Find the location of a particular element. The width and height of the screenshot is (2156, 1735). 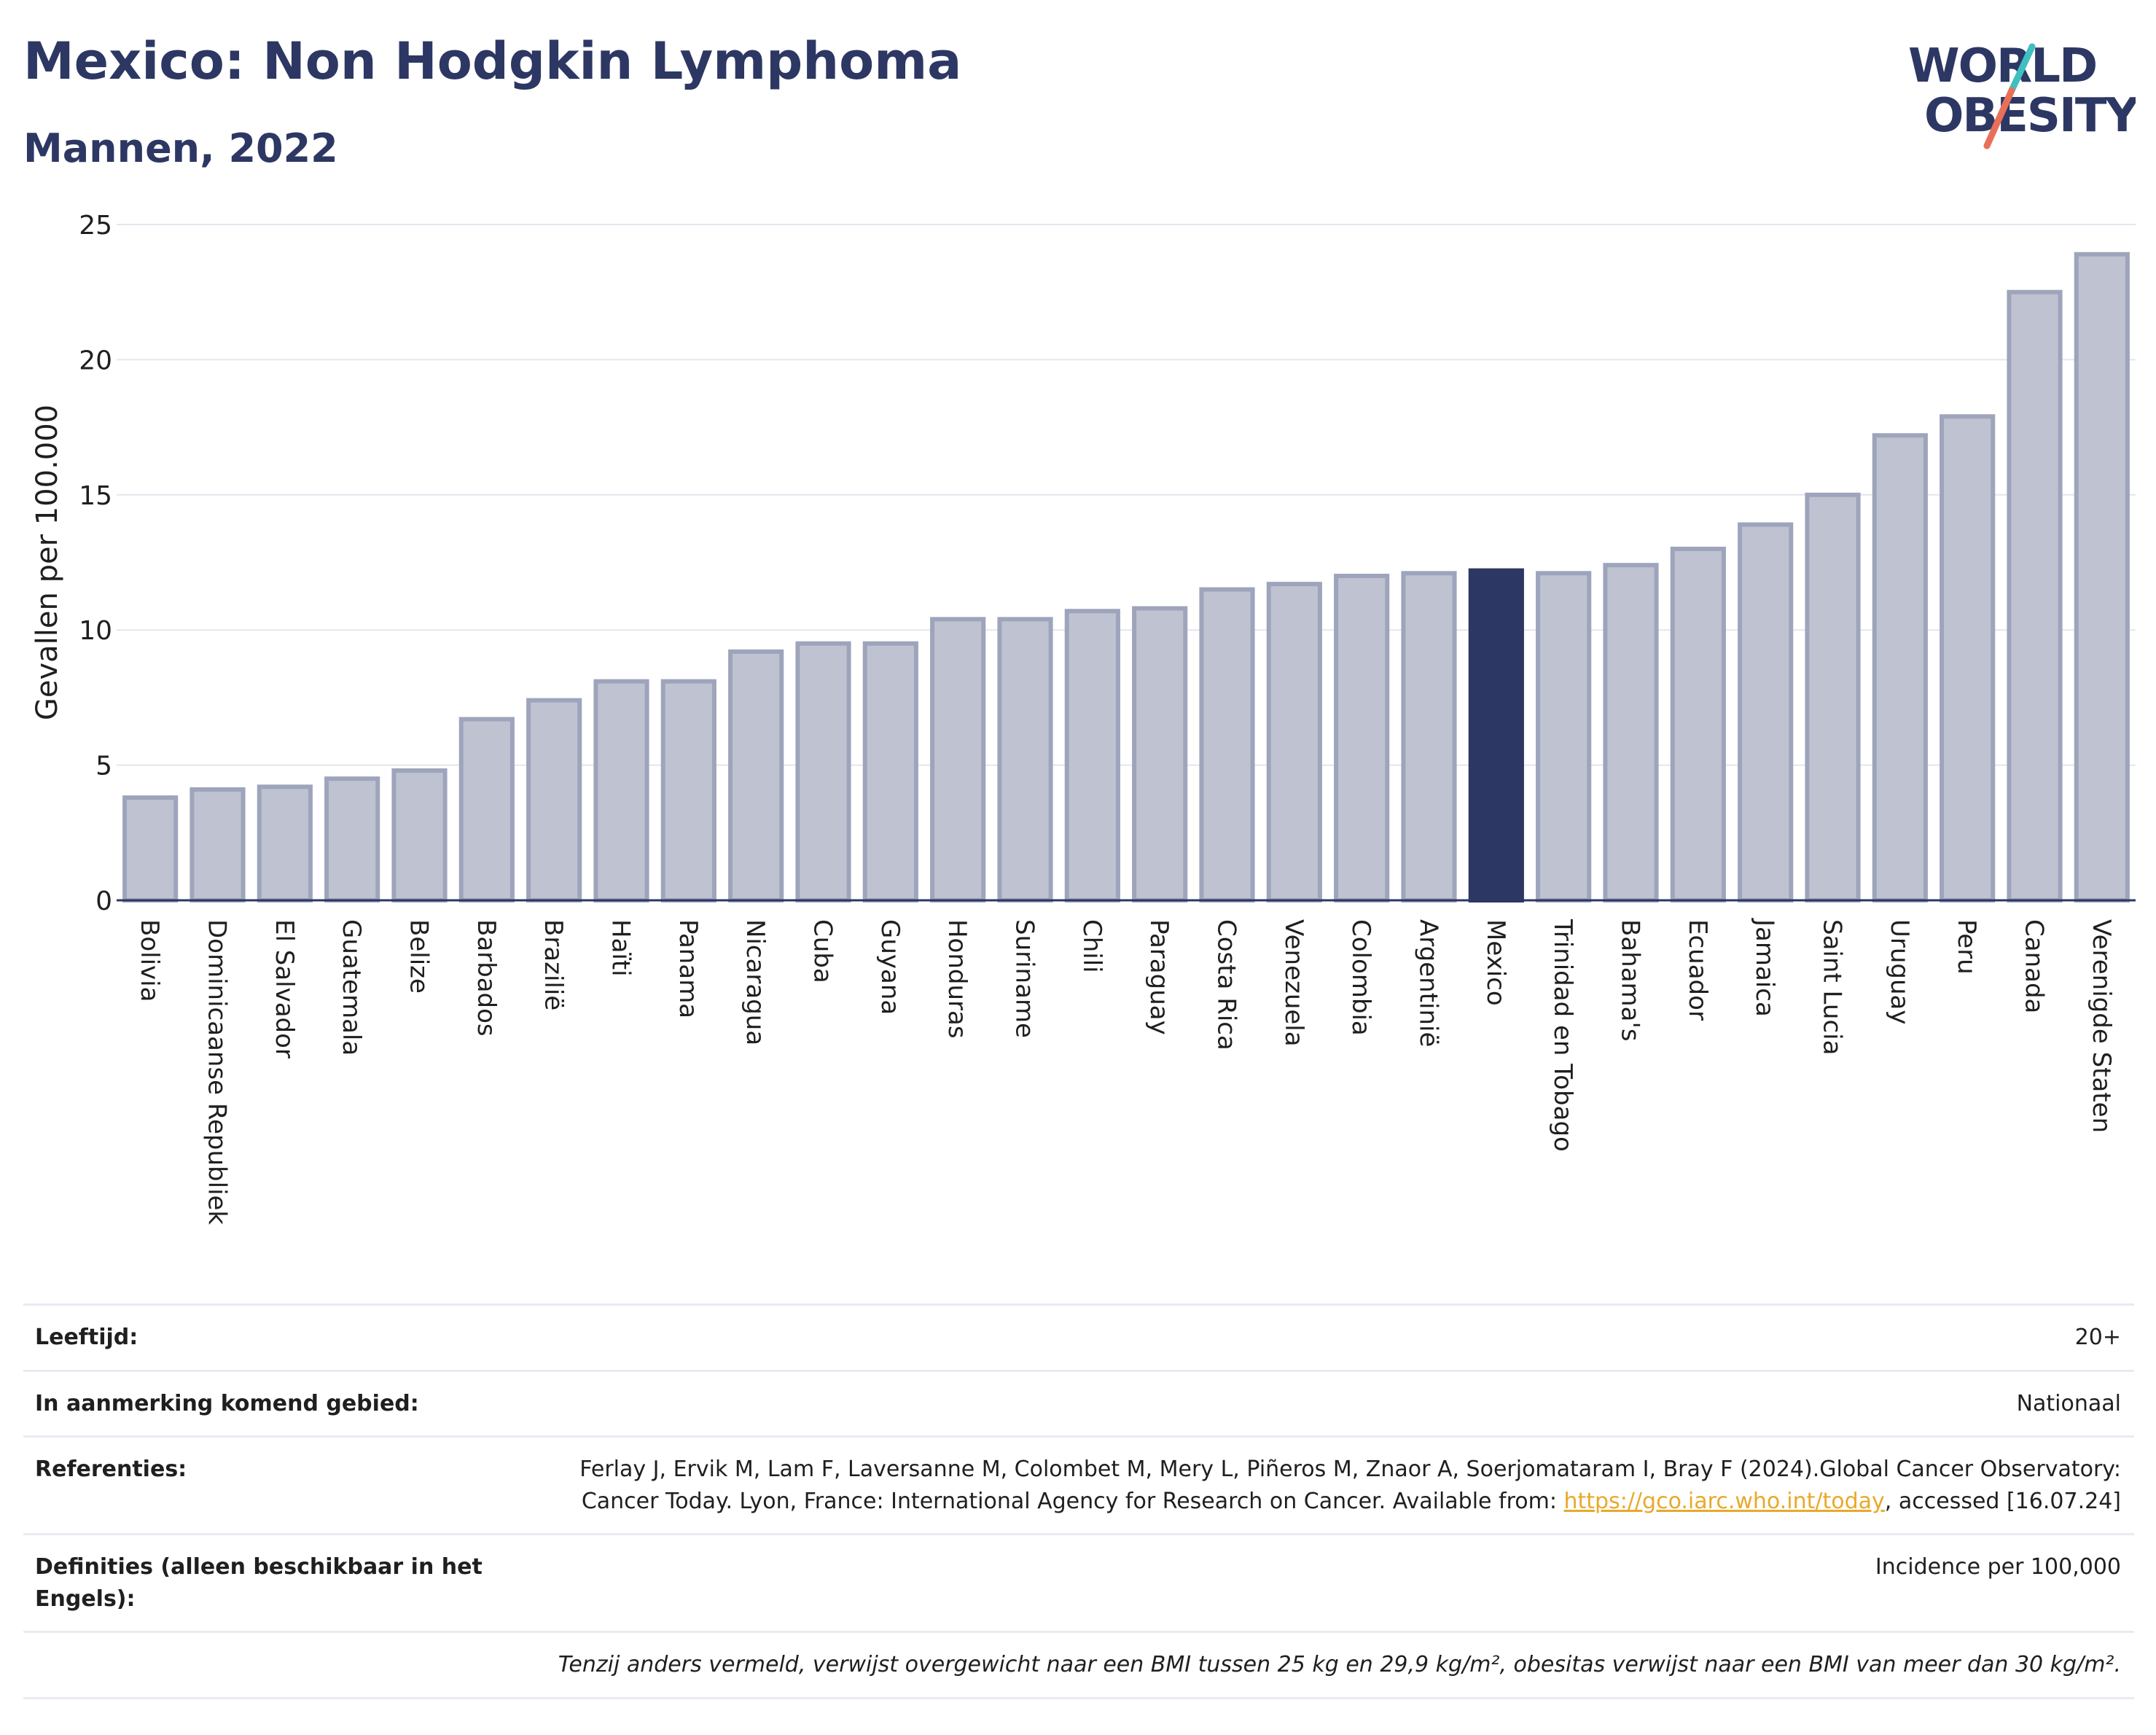

y-tick-label: 0 is located at coordinates (103, 901).